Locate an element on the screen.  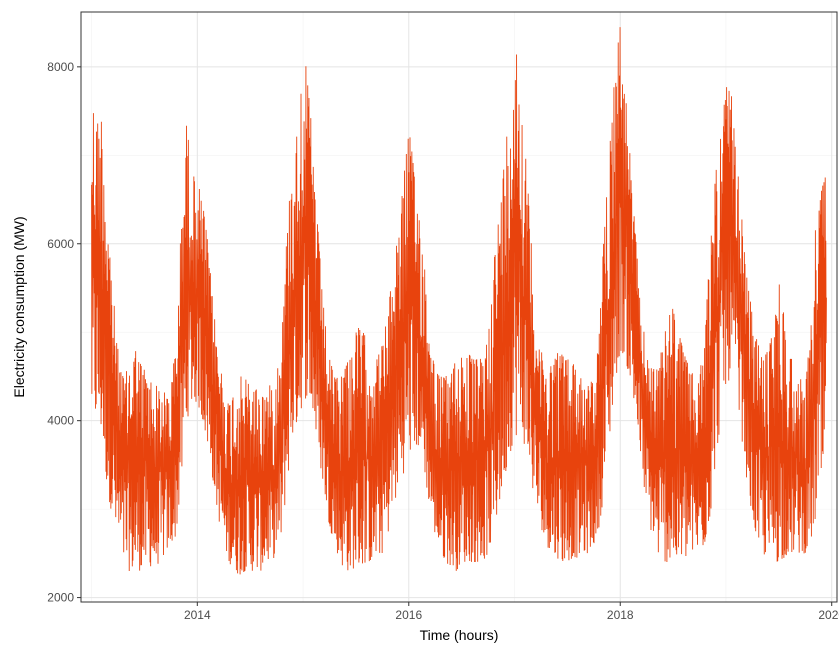
x-tick-label: 2016 is located at coordinates (408, 615).